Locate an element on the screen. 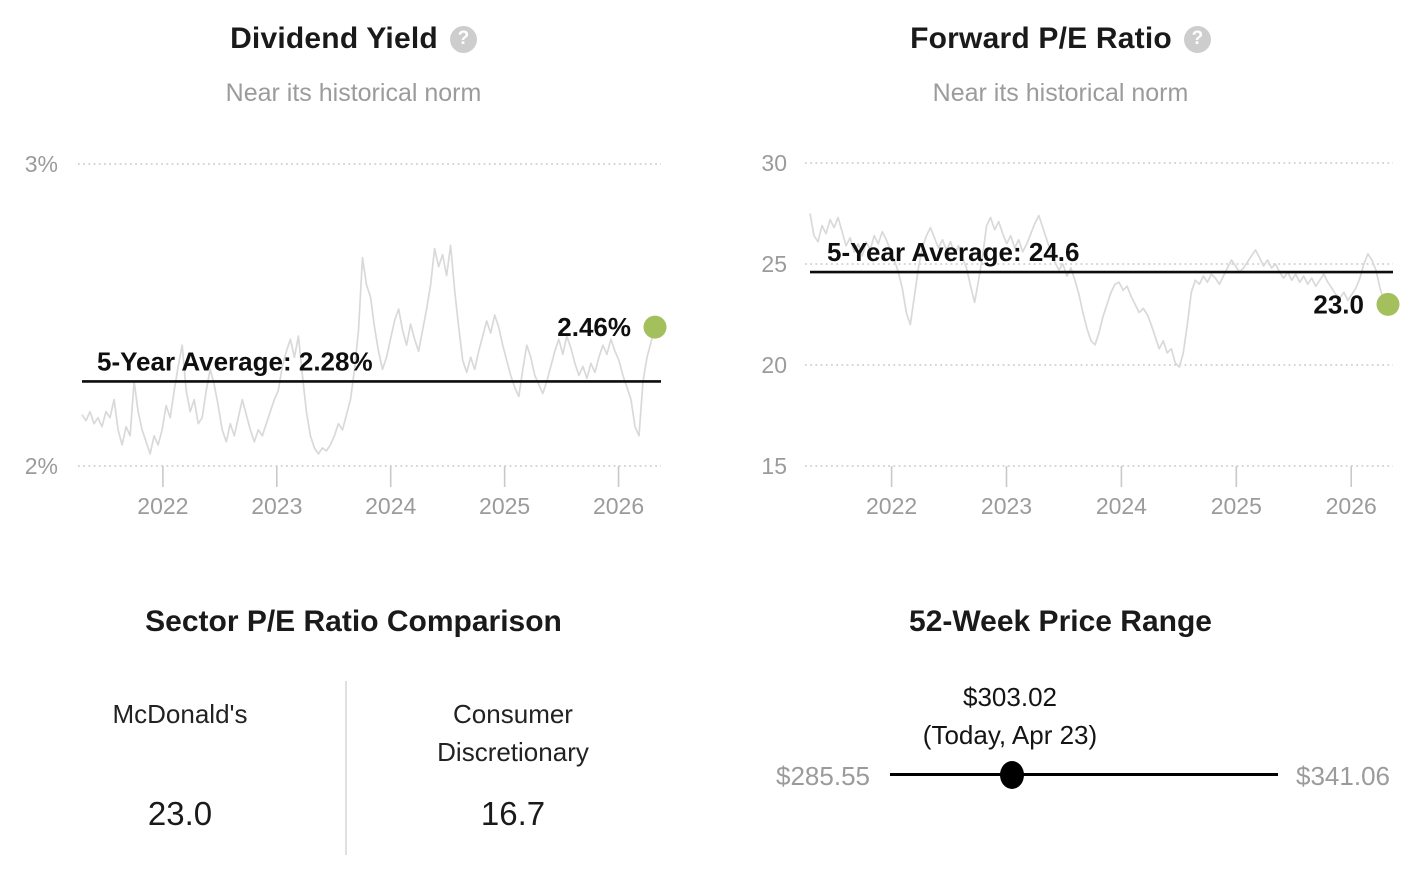 Image resolution: width=1414 pixels, height=870 pixels. sector-comparison-title: Sector P/E Ratio Comparison is located at coordinates (353, 621).